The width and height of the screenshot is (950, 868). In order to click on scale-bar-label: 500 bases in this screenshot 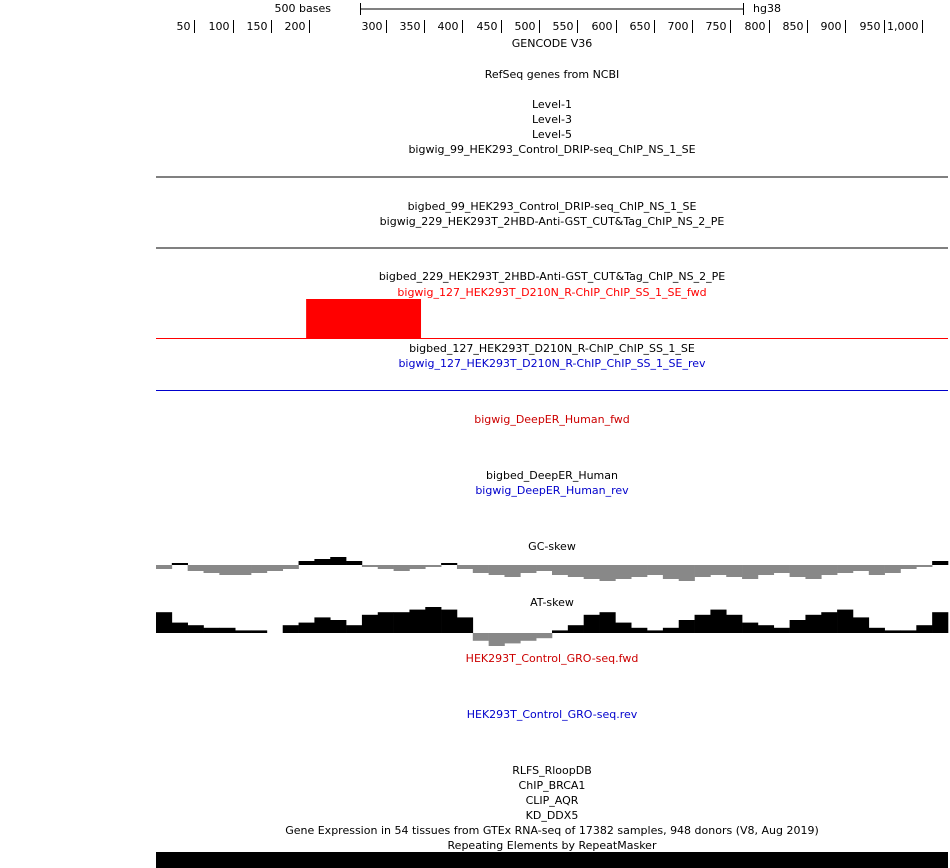, I will do `click(303, 8)`.